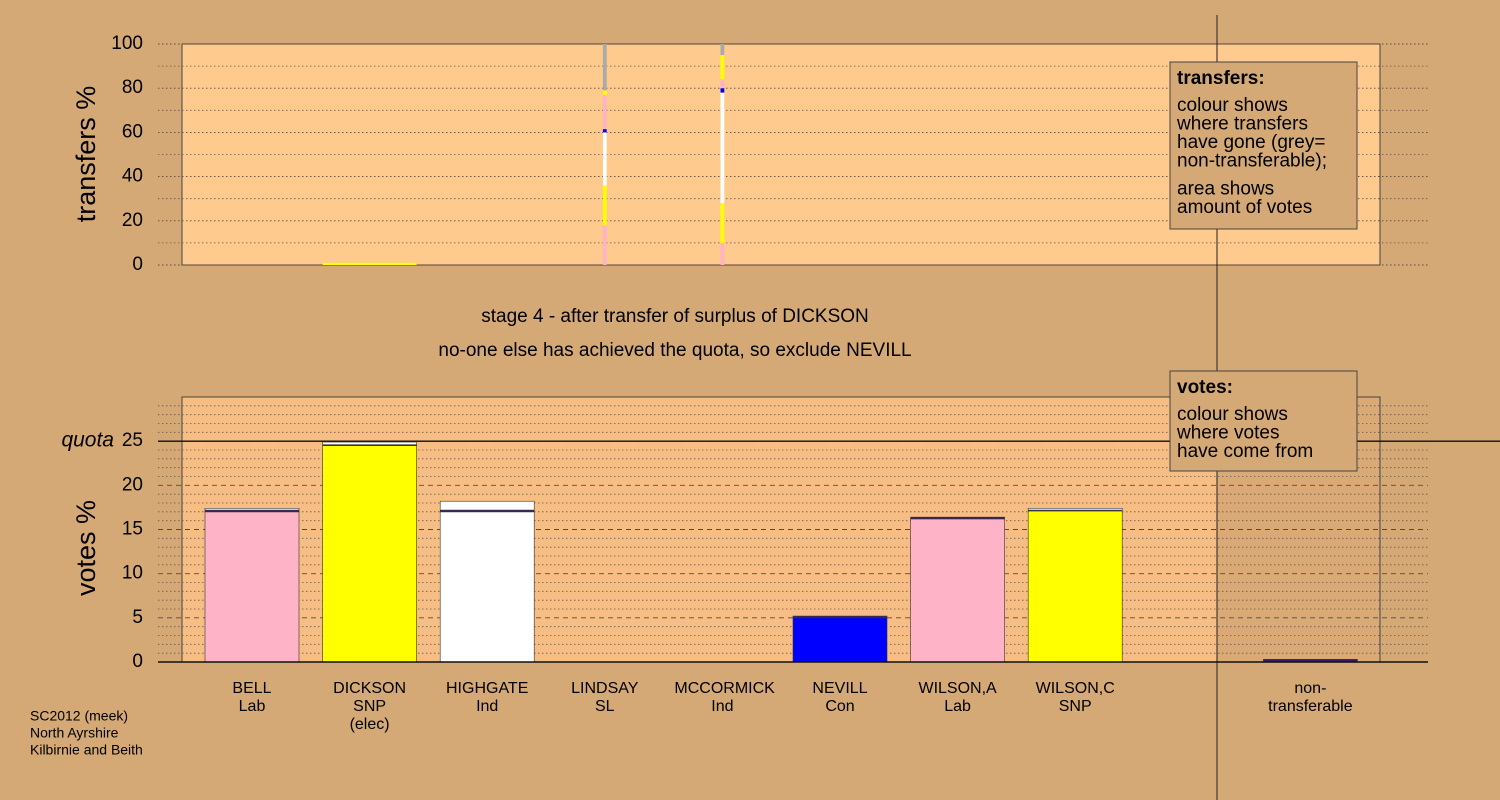  Describe the element at coordinates (370, 688) in the screenshot. I see `candidate-name: DICKSON` at that location.